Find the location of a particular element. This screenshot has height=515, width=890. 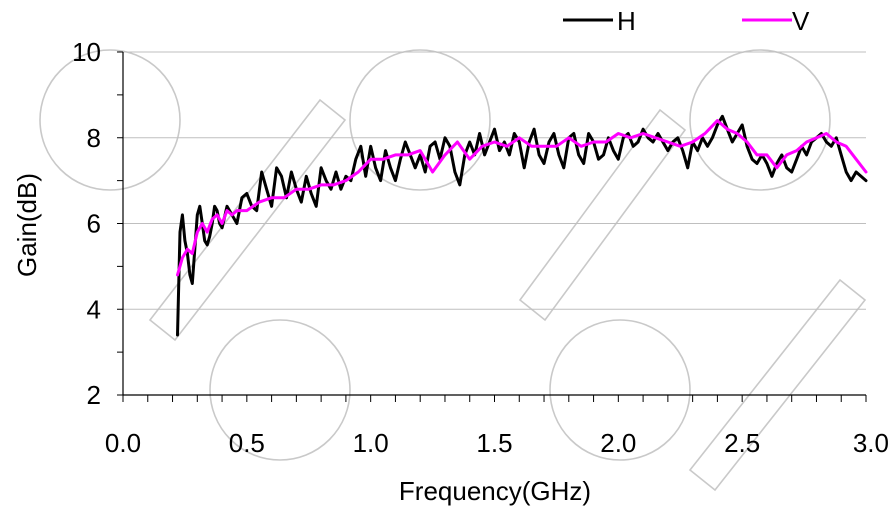

x-axis-title: Frequency(GHz) is located at coordinates (495, 491).